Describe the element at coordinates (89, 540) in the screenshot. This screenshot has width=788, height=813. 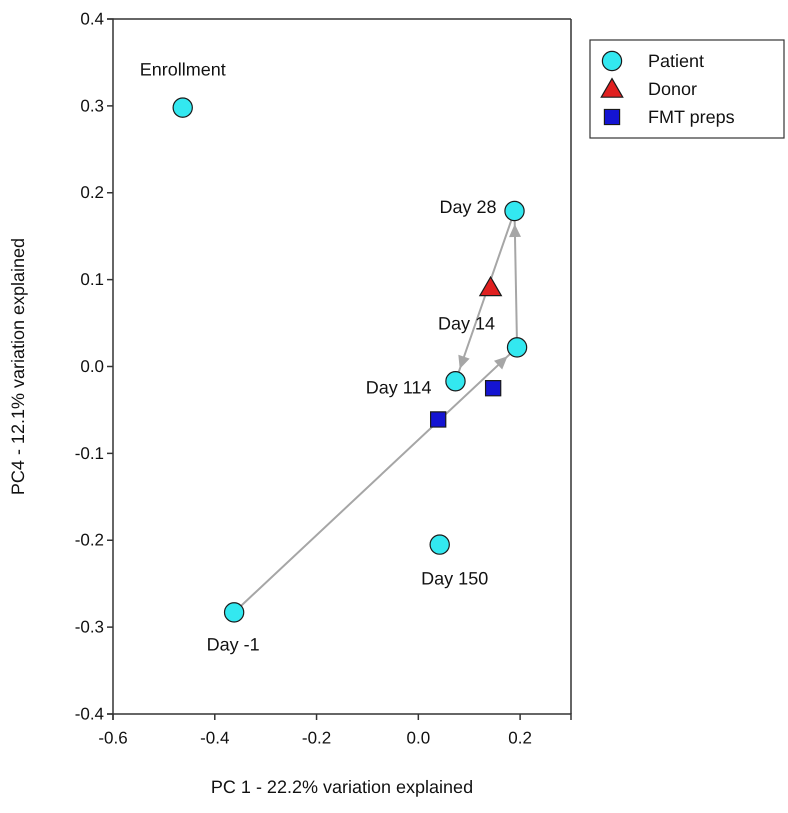
I see `y-tick-label: -0.2` at that location.